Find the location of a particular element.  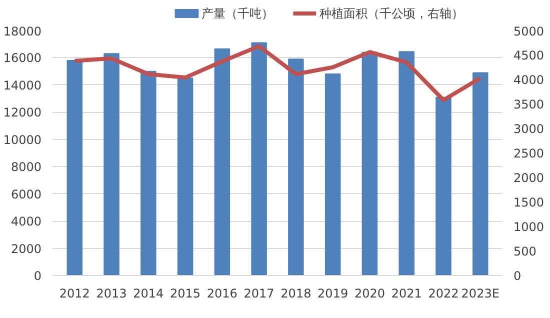

y2-tick-label: 3500 is located at coordinates (529, 105).